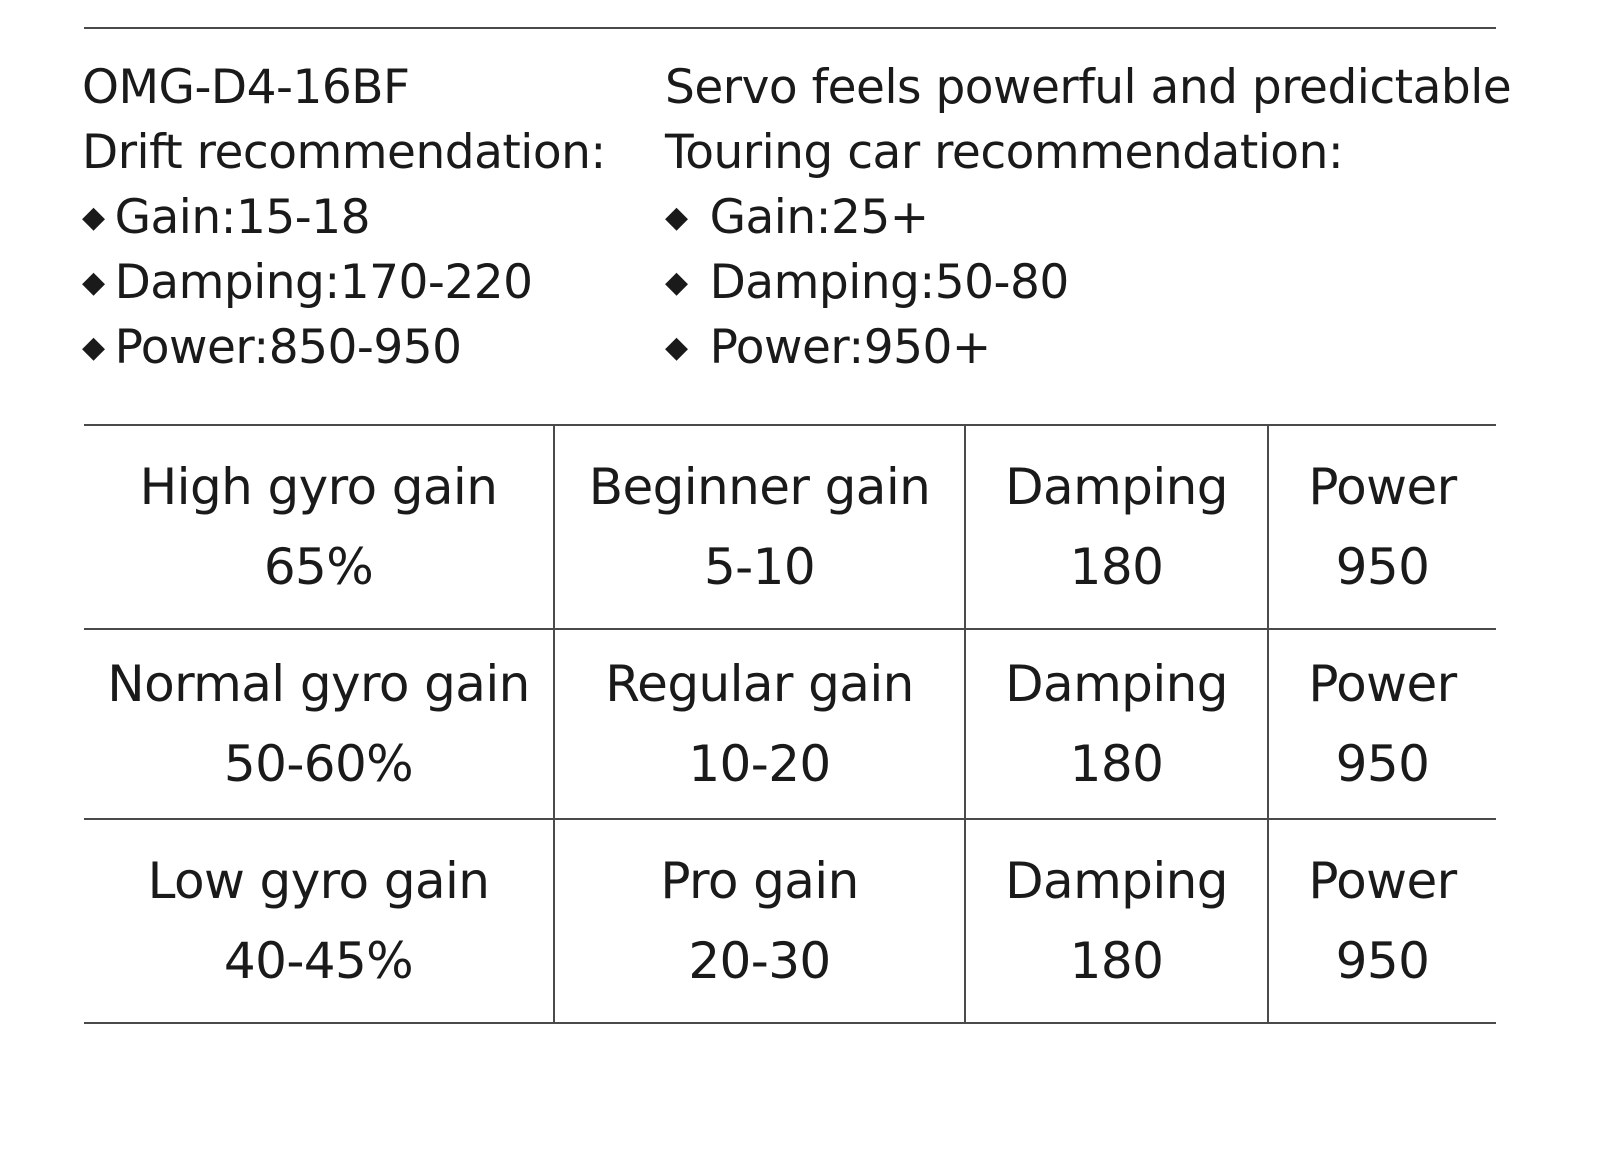 The height and width of the screenshot is (1159, 1600). I want to click on gain-level-cell: Beginner gain 5-10, so click(759, 527).